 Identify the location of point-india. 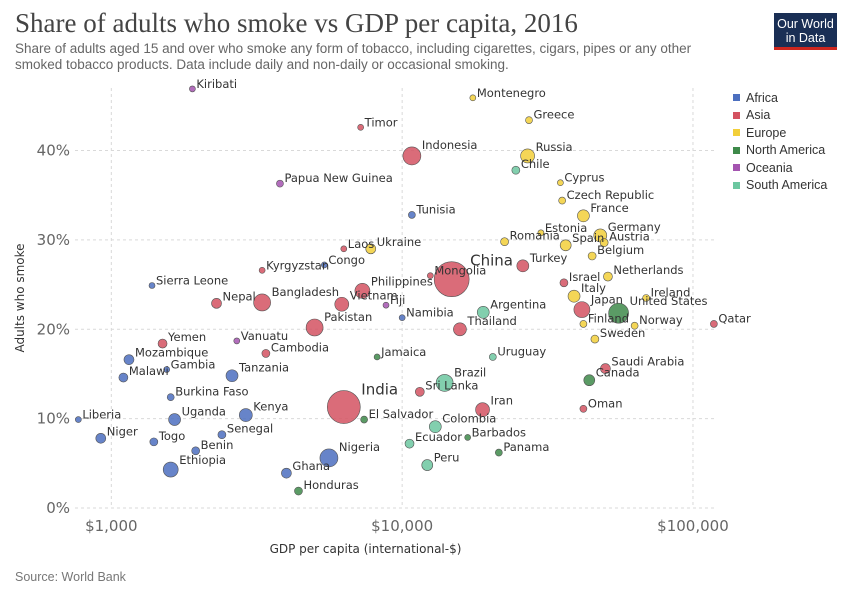
(343, 407).